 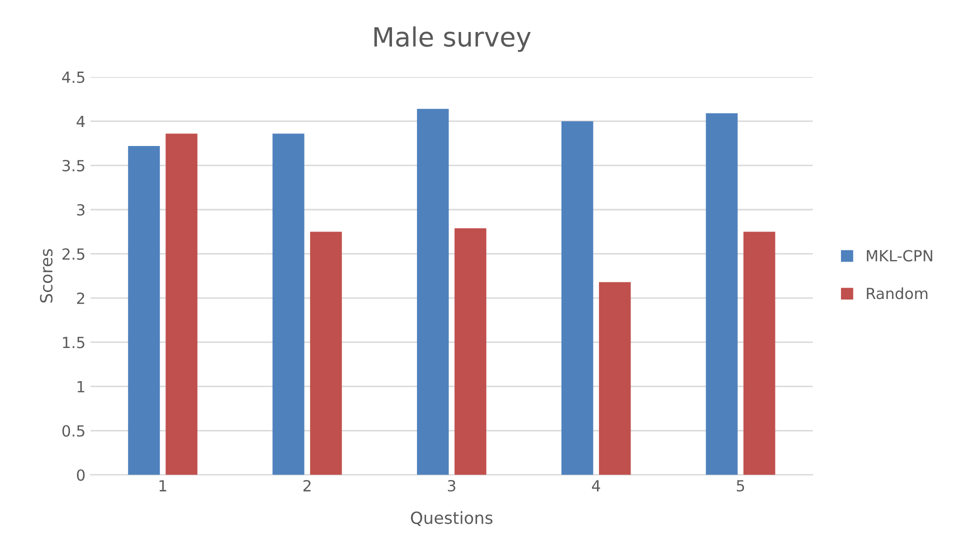 What do you see at coordinates (73, 254) in the screenshot?
I see `y-tick-label: 2.5` at bounding box center [73, 254].